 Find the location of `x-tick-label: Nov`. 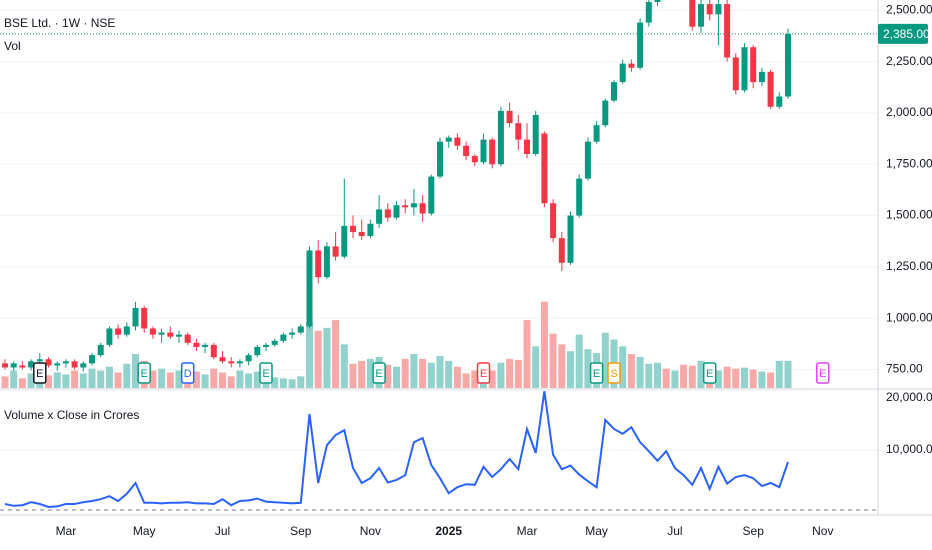

x-tick-label: Nov is located at coordinates (370, 531).